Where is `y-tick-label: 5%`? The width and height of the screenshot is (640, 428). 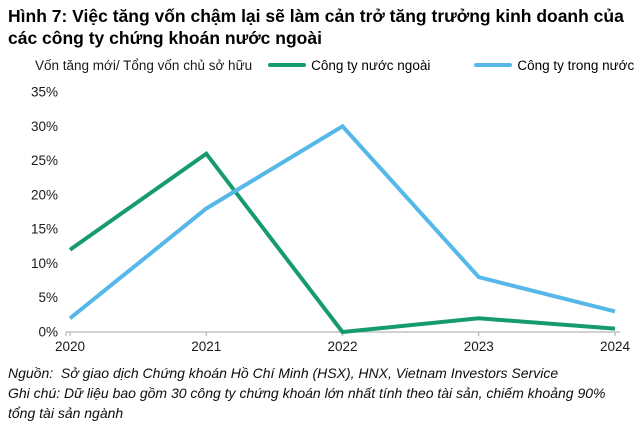 y-tick-label: 5% is located at coordinates (48, 297).